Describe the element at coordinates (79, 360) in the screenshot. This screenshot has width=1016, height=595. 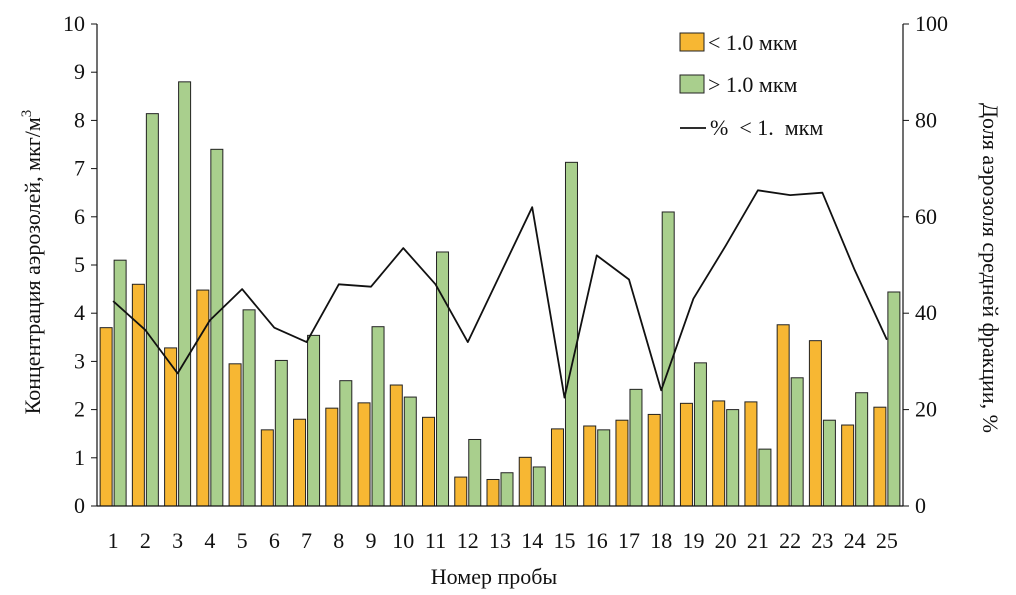
I see `y-tick-label-3: 3` at that location.